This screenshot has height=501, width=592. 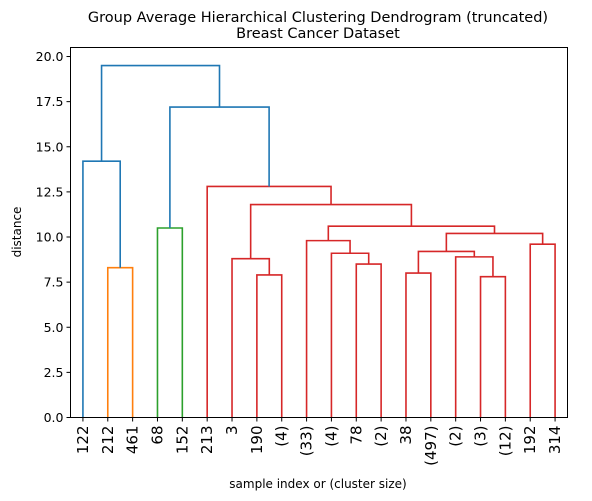 I want to click on x-tick-label: 212, so click(x=108, y=440).